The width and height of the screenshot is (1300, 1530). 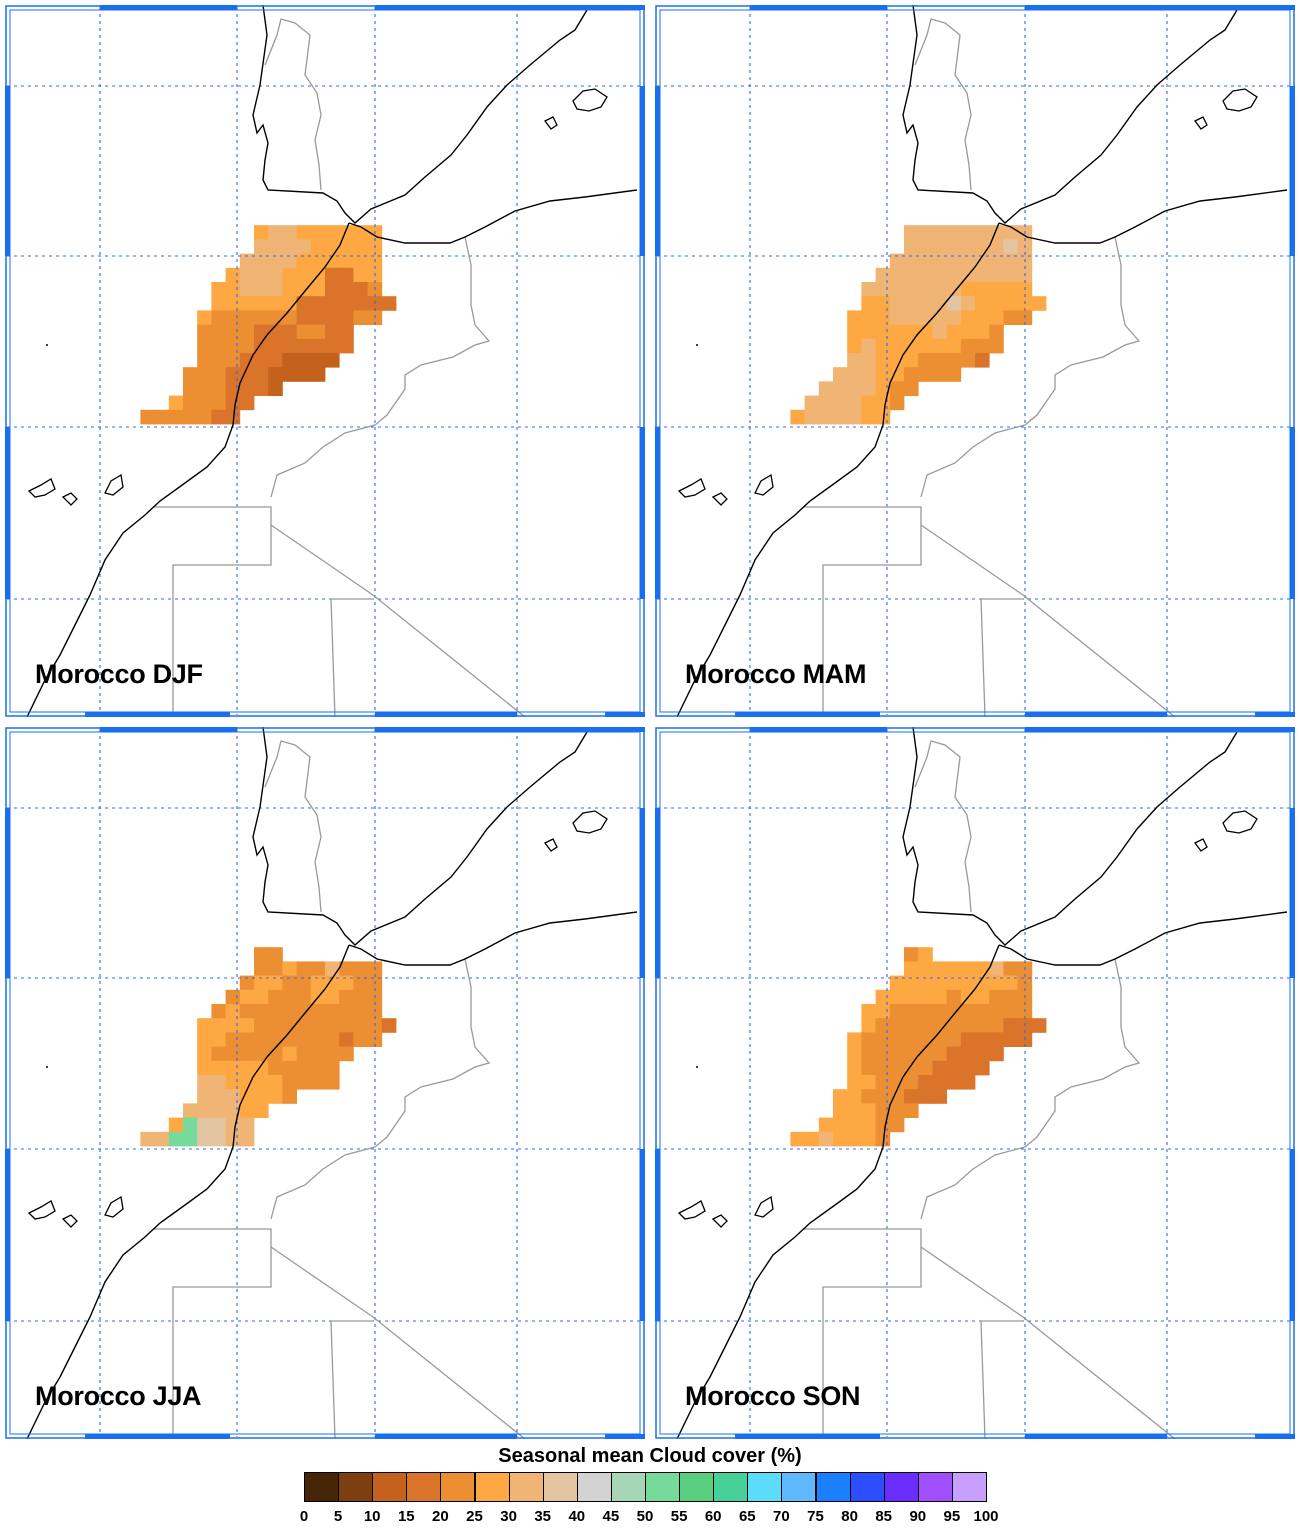 I want to click on panel-title: Morocco DJF, so click(x=119, y=674).